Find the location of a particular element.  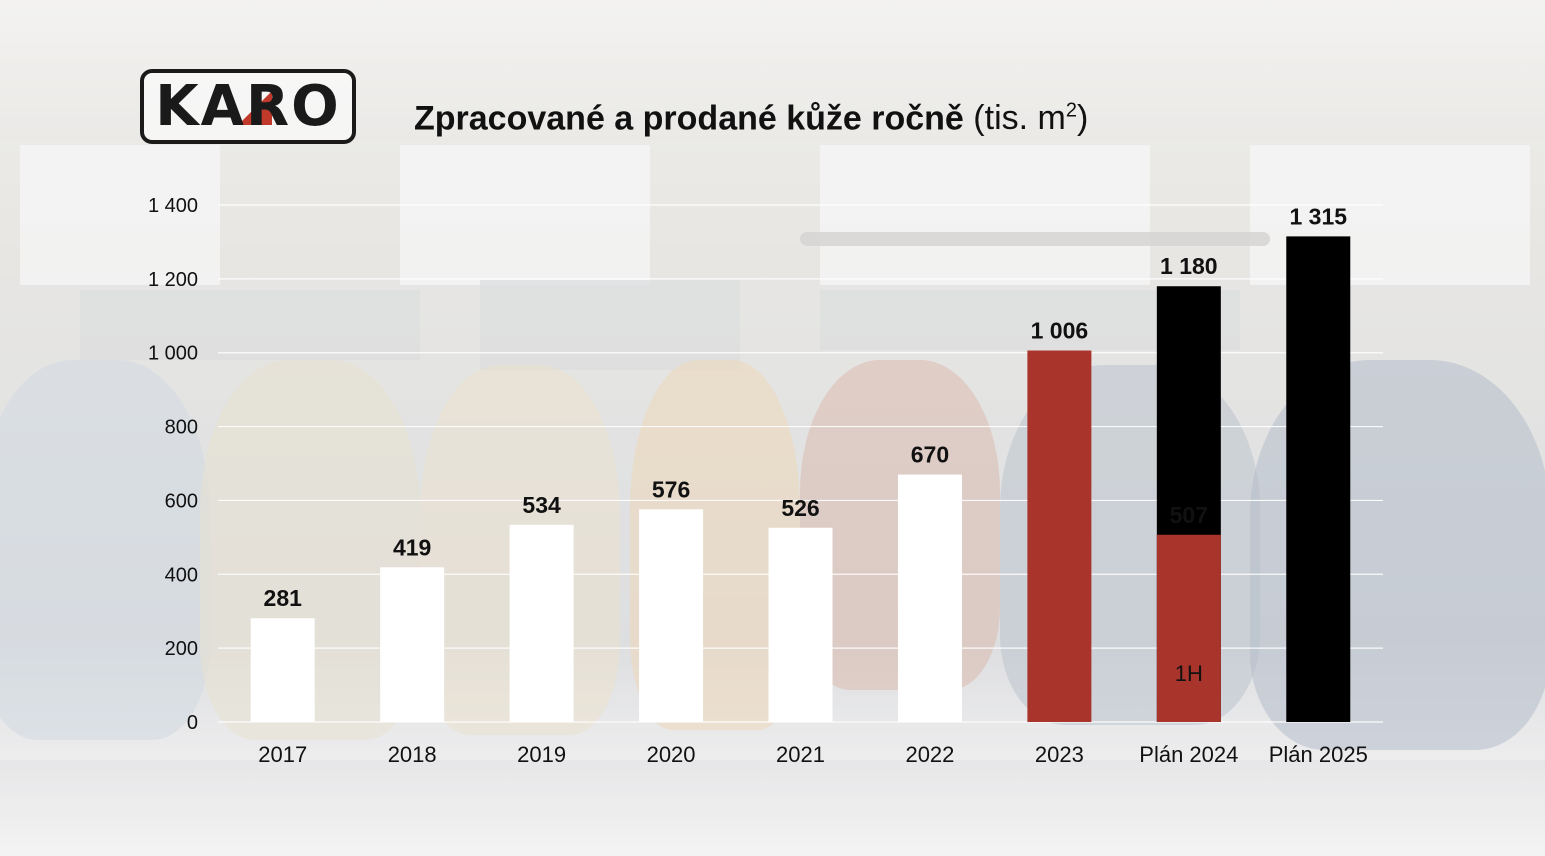

logo-text: KARO is located at coordinates (248, 106).